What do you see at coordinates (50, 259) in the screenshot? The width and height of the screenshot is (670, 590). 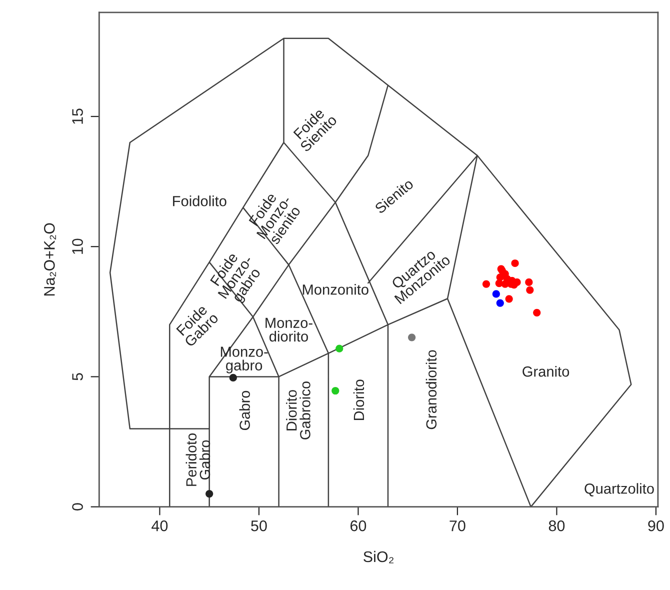 I see `y-axis-title: Na₂O+K₂O` at bounding box center [50, 259].